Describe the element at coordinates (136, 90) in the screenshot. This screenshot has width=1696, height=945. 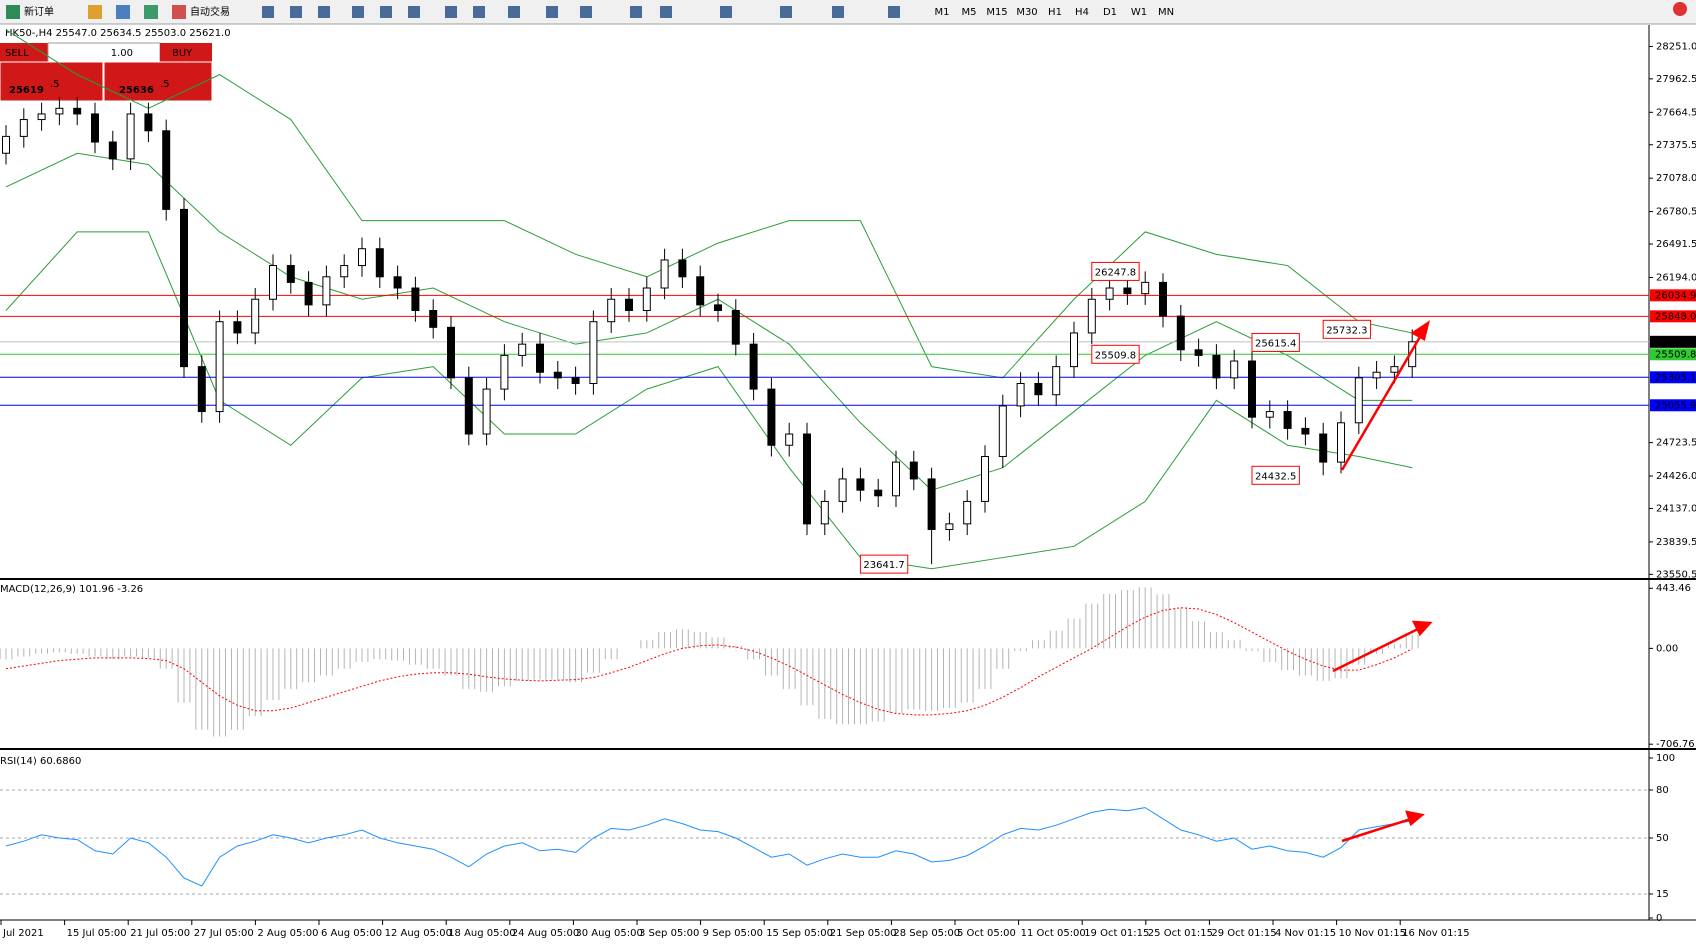
I see `ask-main: 25636` at that location.